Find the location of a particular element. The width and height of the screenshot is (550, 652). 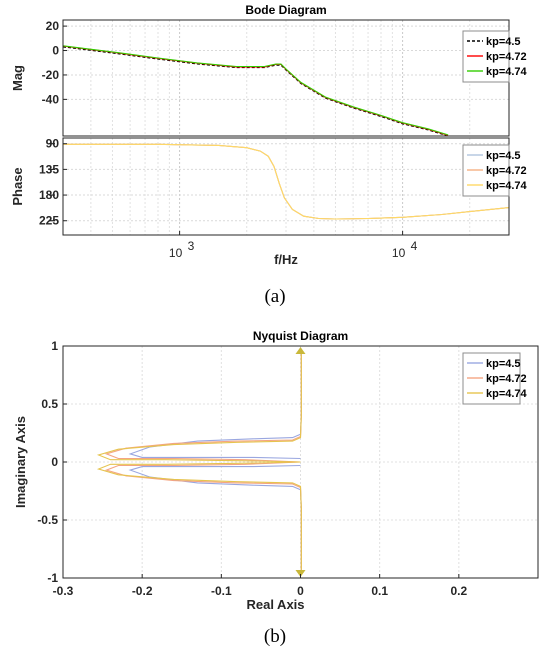

nyq-xtick-label: 0.1 is located at coordinates (379, 591).